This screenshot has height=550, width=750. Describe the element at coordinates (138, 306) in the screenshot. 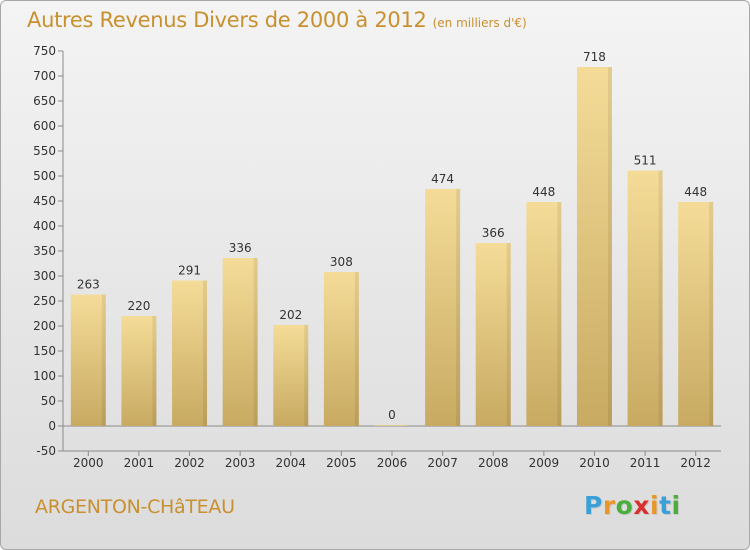

I see `bar-value-label: 220` at that location.